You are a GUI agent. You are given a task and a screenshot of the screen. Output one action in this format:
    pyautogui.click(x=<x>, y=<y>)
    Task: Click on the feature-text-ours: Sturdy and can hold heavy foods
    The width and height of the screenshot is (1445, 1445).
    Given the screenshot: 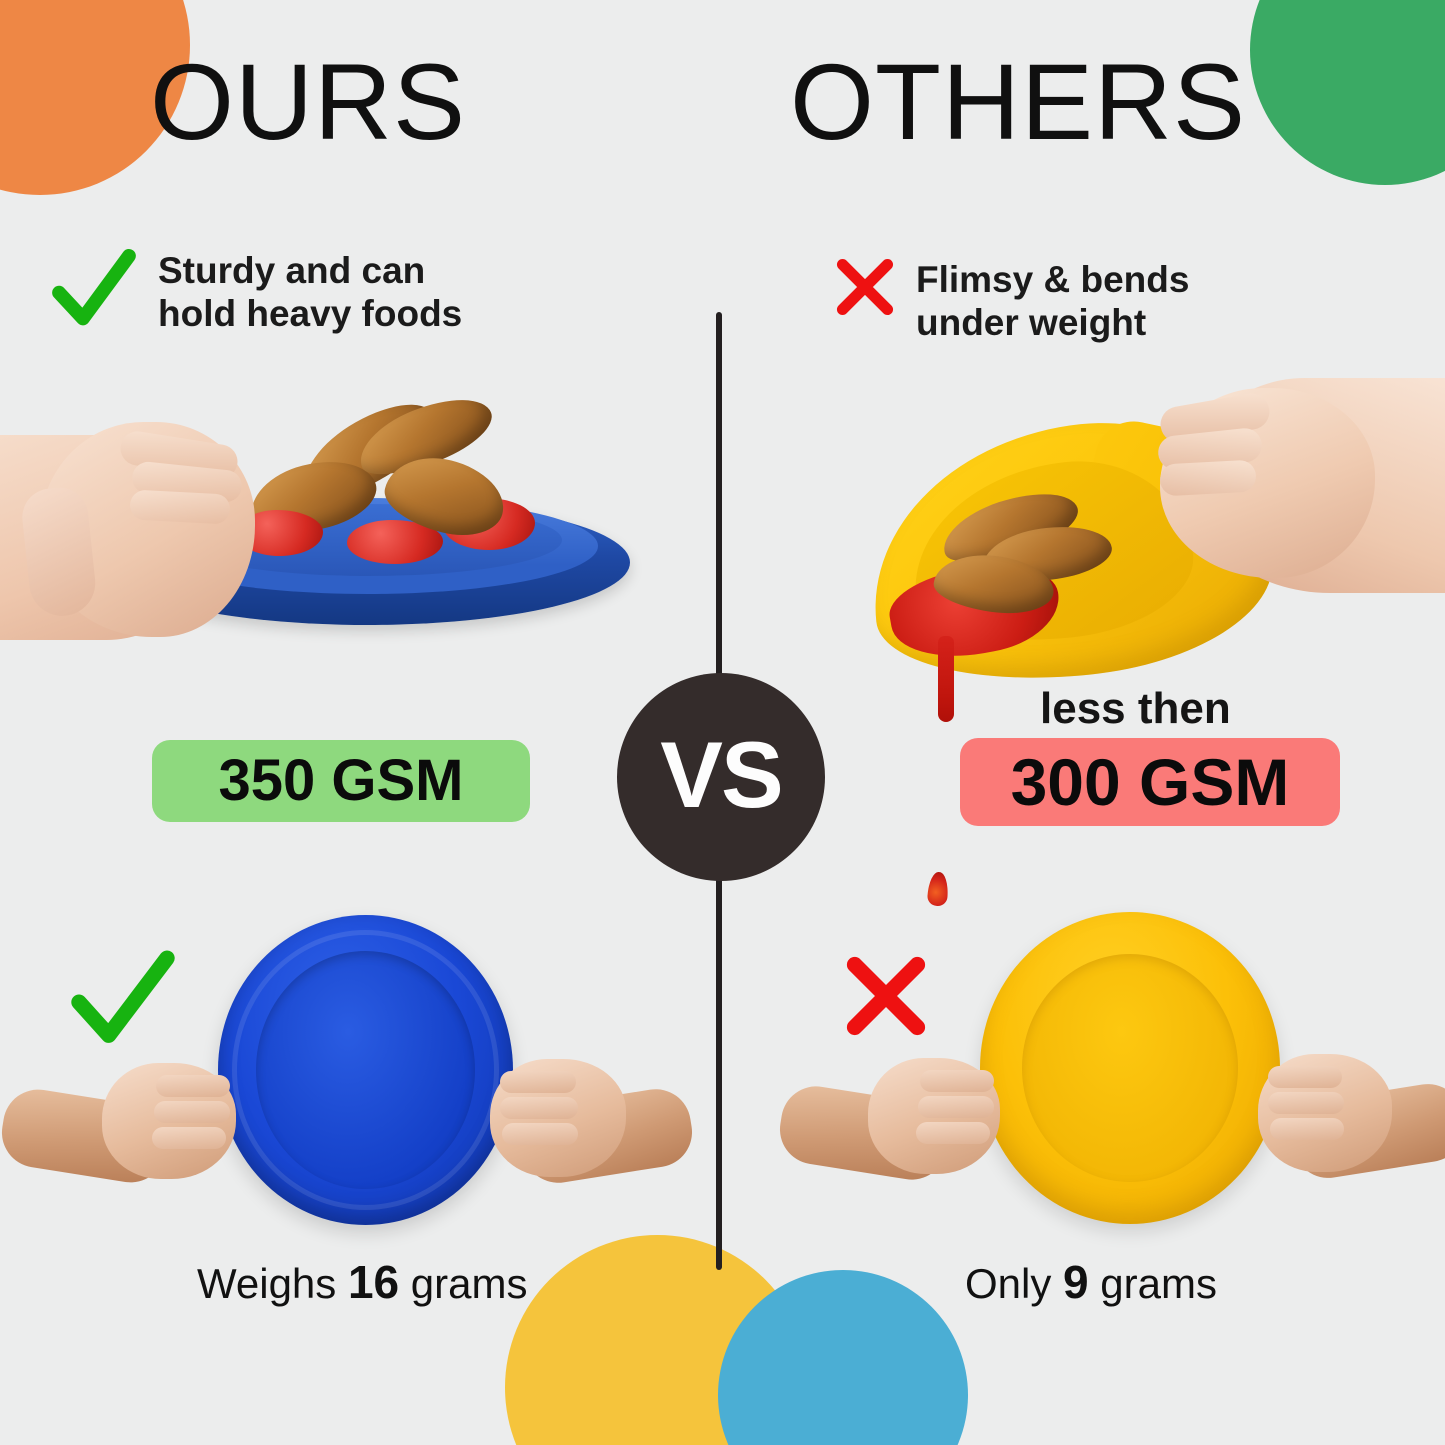 What is the action you would take?
    pyautogui.click(x=310, y=292)
    